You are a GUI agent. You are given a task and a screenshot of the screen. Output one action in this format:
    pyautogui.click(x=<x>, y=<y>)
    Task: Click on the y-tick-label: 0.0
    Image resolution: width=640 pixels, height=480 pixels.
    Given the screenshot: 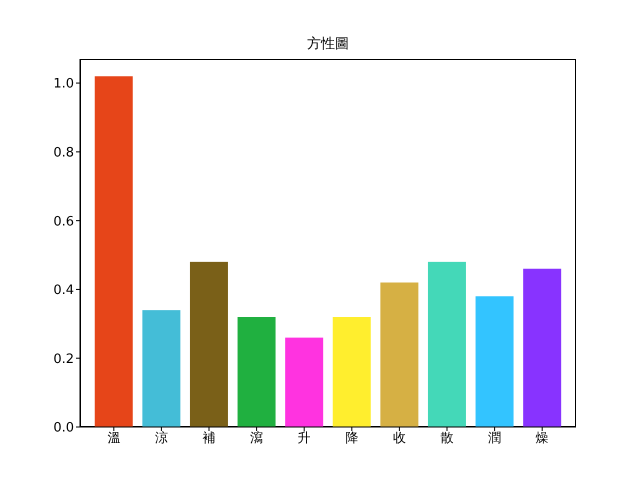 What is the action you would take?
    pyautogui.click(x=63, y=428)
    